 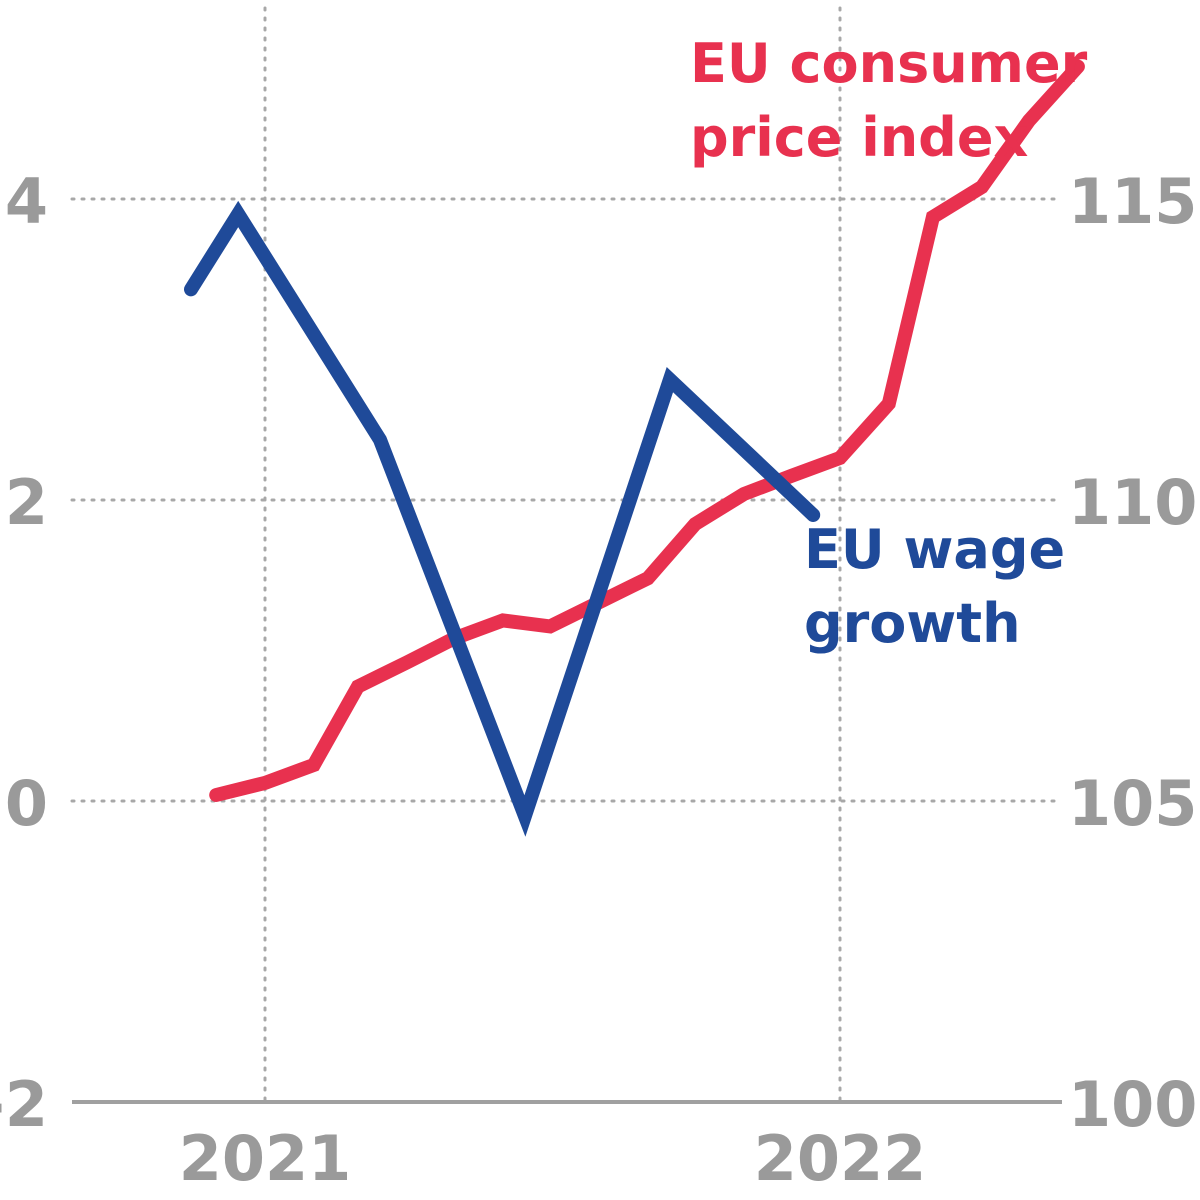 I want to click on y-right-tick-label: 100, so click(x=1132, y=1104).